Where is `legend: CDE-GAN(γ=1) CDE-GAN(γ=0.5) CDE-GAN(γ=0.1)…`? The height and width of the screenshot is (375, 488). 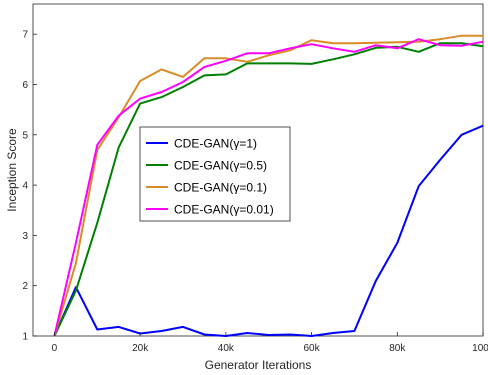 legend: CDE-GAN(γ=1) CDE-GAN(γ=0.5) CDE-GAN(γ=0.1)… is located at coordinates (215, 174).